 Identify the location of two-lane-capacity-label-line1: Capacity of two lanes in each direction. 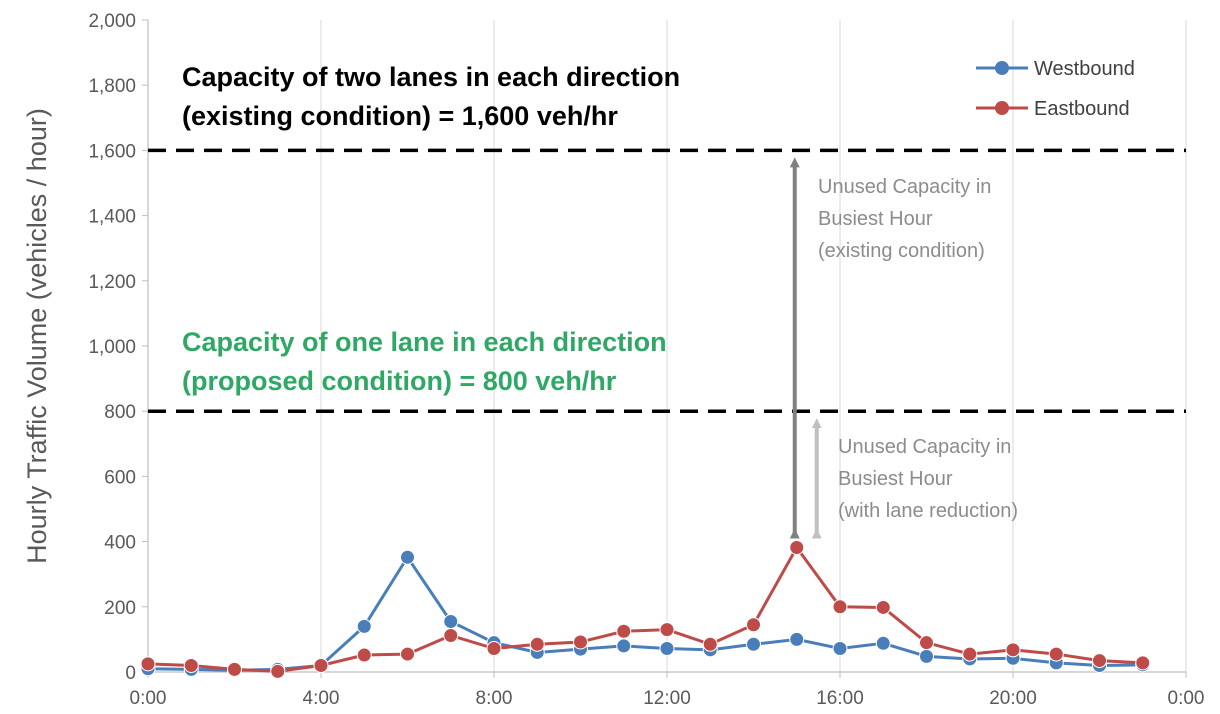
(431, 77).